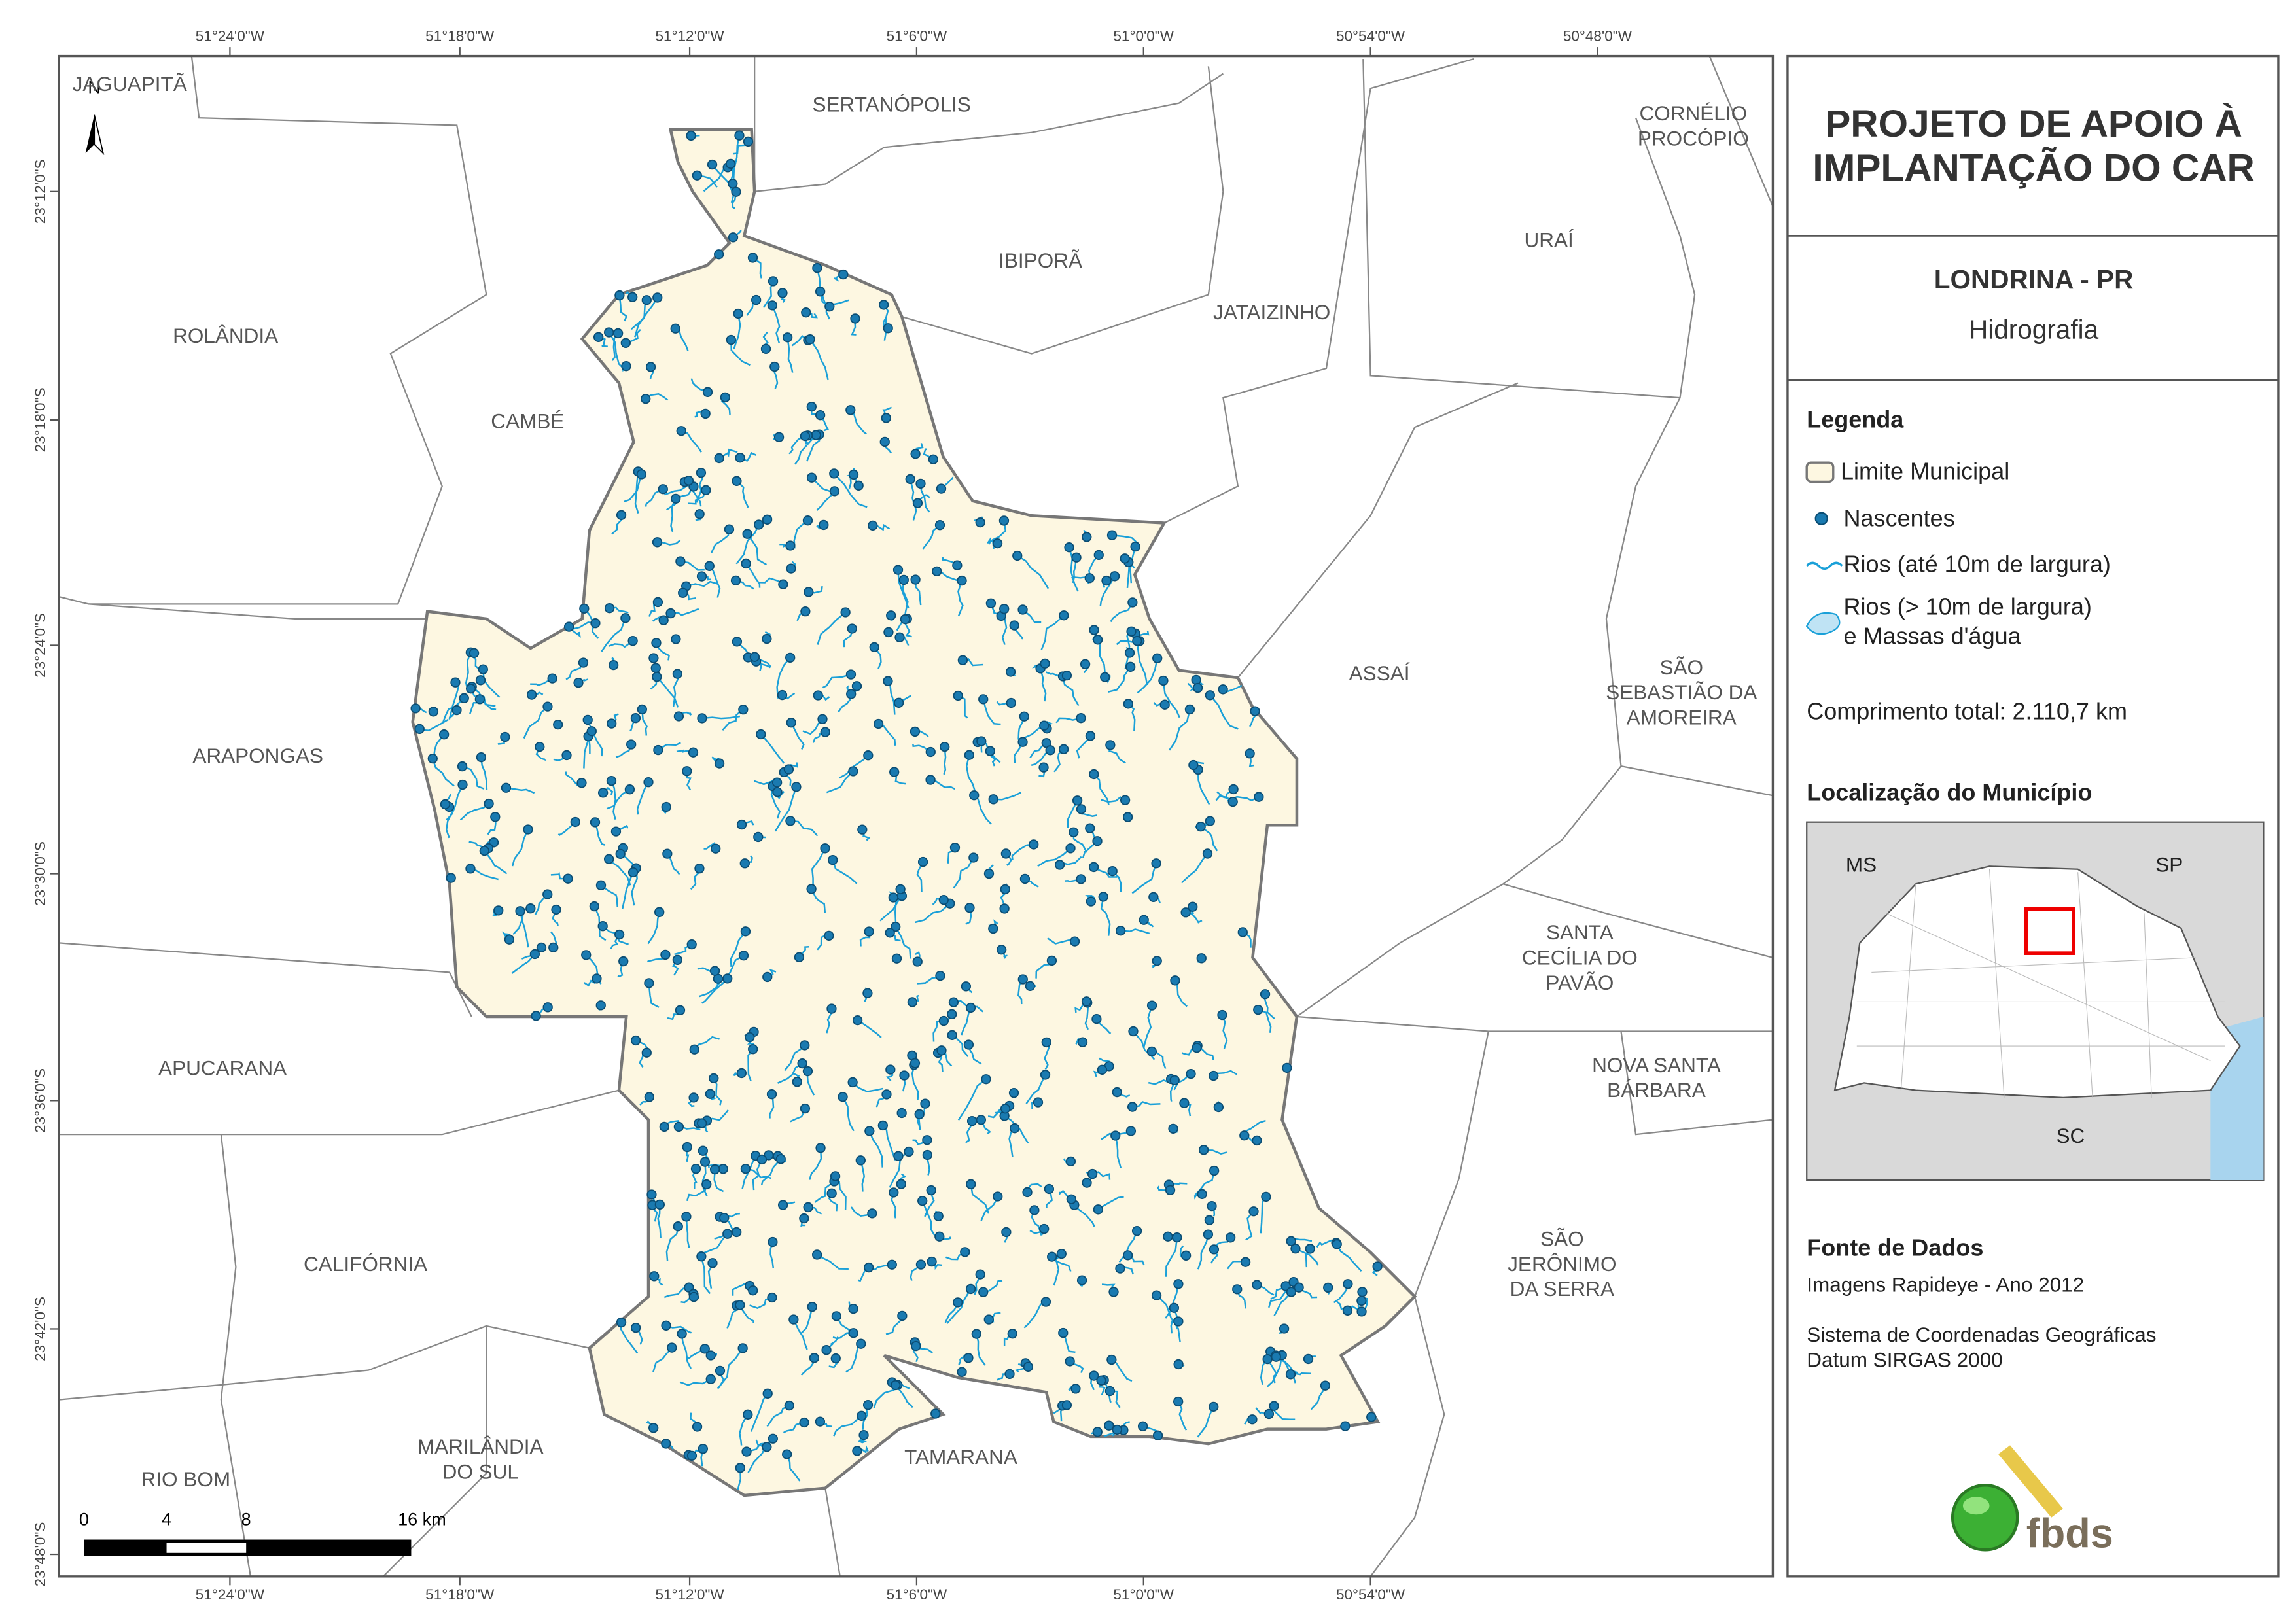 Image resolution: width=2296 pixels, height=1623 pixels. Describe the element at coordinates (422, 1519) in the screenshot. I see `scale-label: 16 km` at that location.